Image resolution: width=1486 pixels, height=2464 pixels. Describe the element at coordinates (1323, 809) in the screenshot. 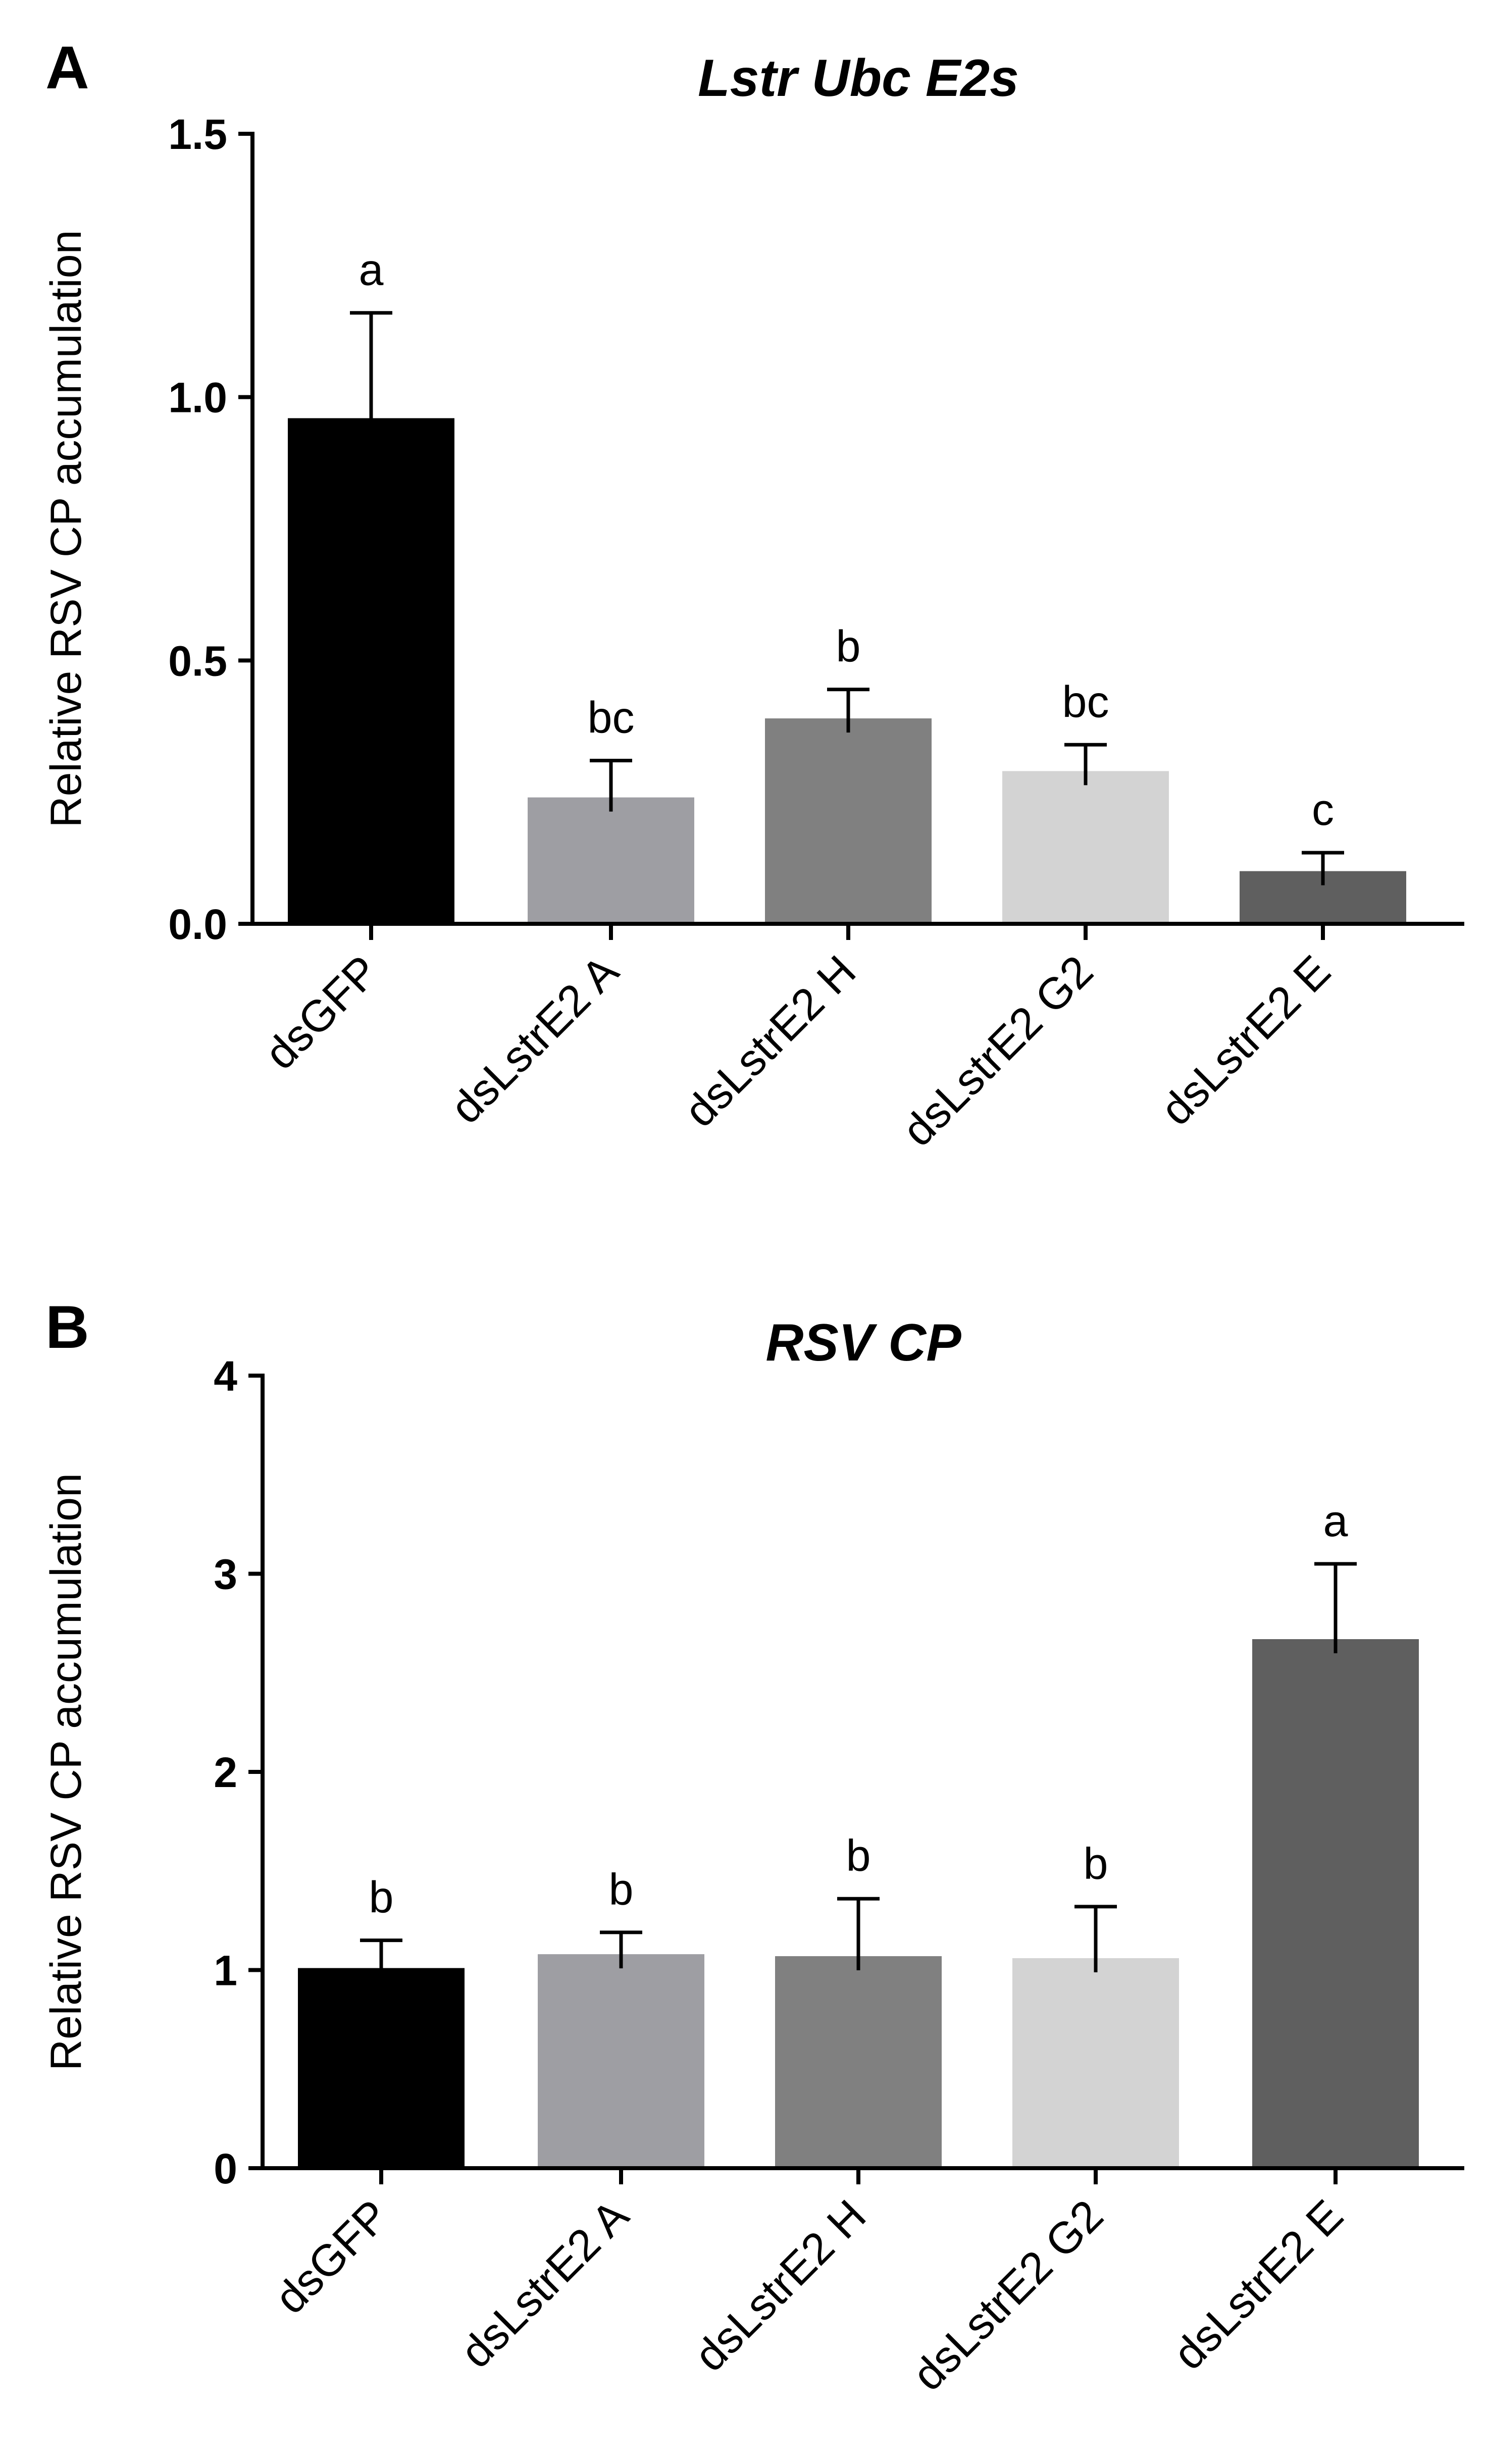

I see `panel-a-significance-label-5: c` at that location.